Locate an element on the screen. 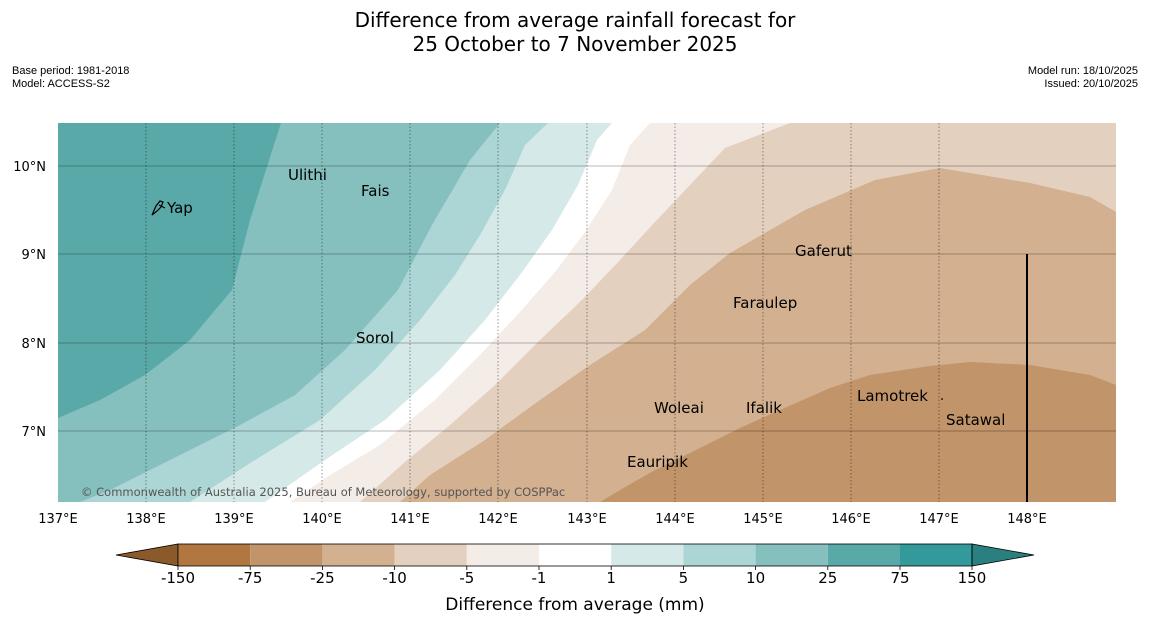  colorbar-frame is located at coordinates (575, 555).